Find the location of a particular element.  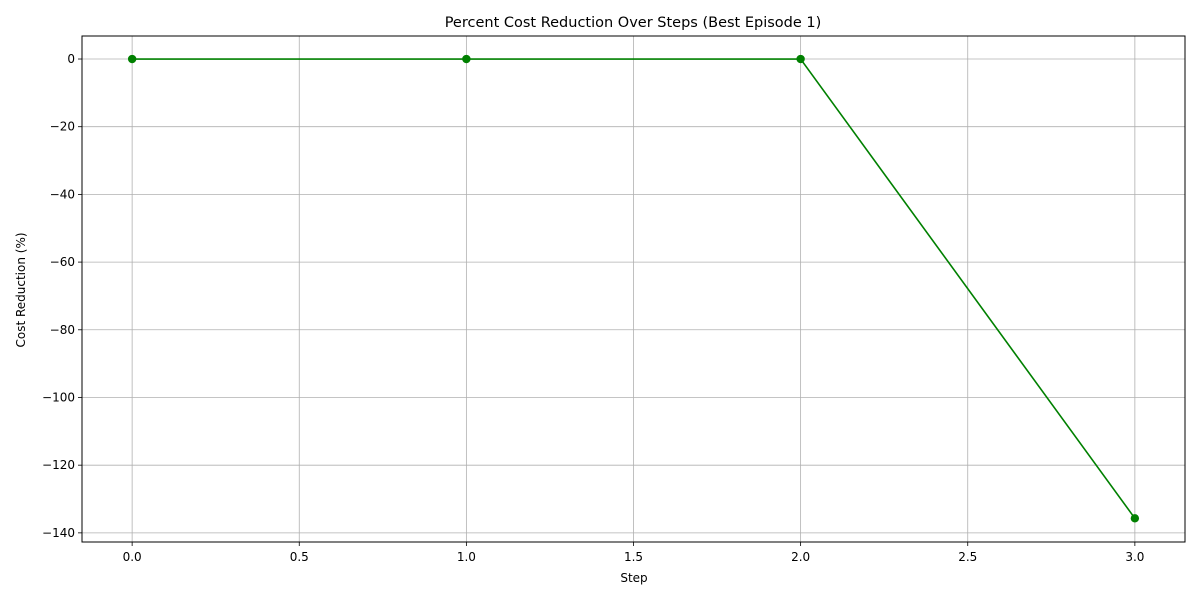

x-tick-label: 2.0 is located at coordinates (800, 557).